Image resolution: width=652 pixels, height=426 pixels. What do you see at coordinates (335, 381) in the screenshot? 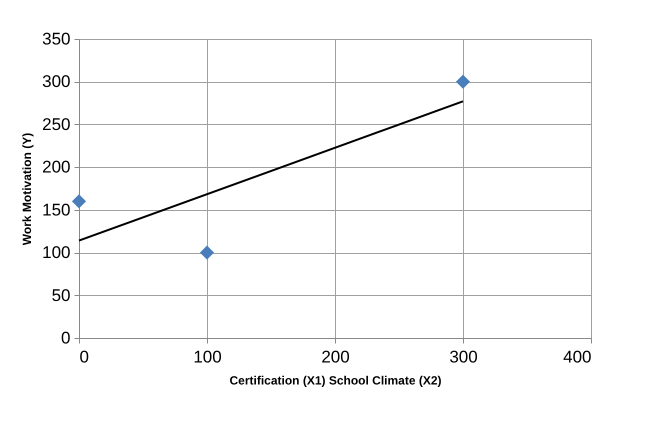
I see `x-axis-title: Certification (X1) School Climate (X2)` at bounding box center [335, 381].